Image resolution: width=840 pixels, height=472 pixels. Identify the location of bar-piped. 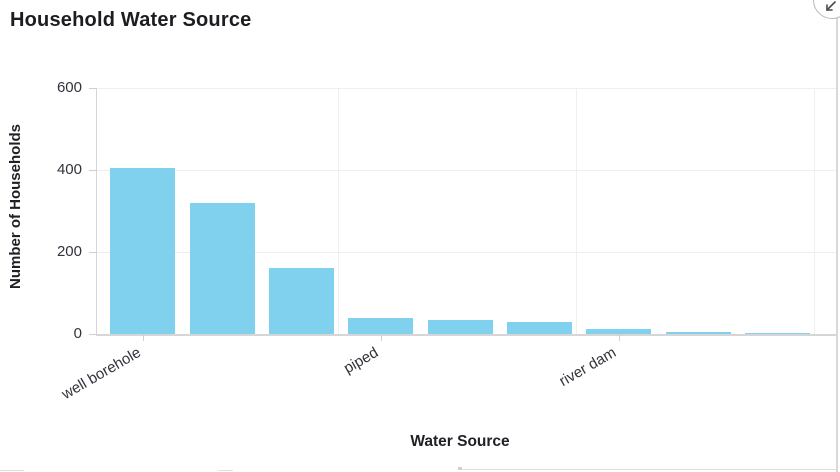
(381, 325).